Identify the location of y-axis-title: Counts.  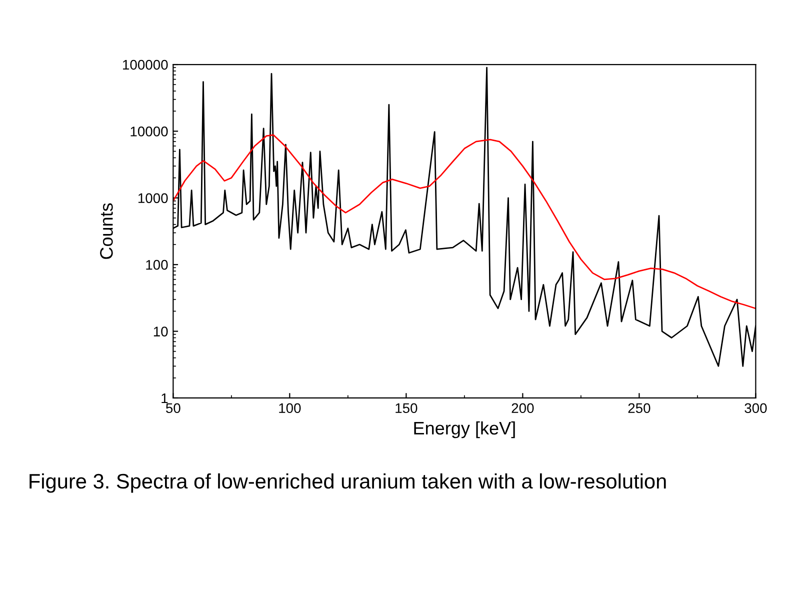
(106, 231).